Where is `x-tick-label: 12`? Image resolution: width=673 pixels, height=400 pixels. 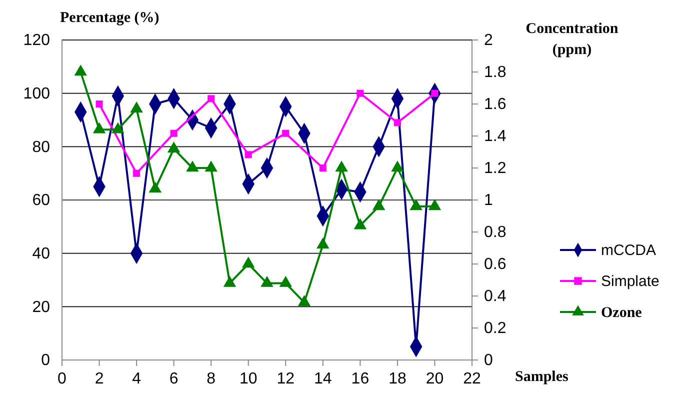 x-tick-label: 12 is located at coordinates (285, 379).